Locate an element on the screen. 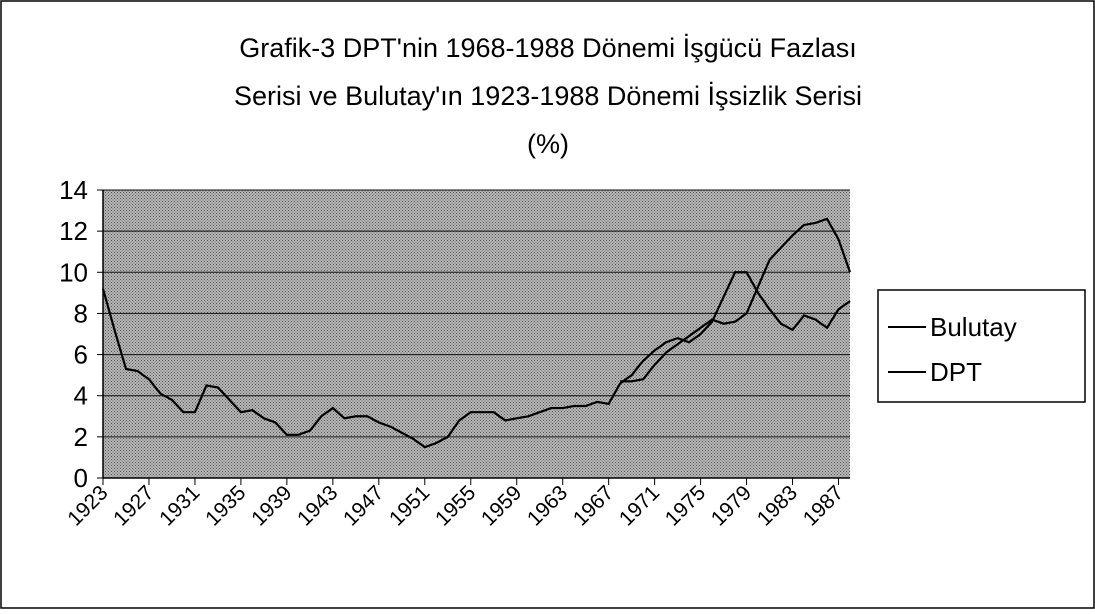 This screenshot has height=614, width=1095. y-tick-label: 10 is located at coordinates (73, 272).